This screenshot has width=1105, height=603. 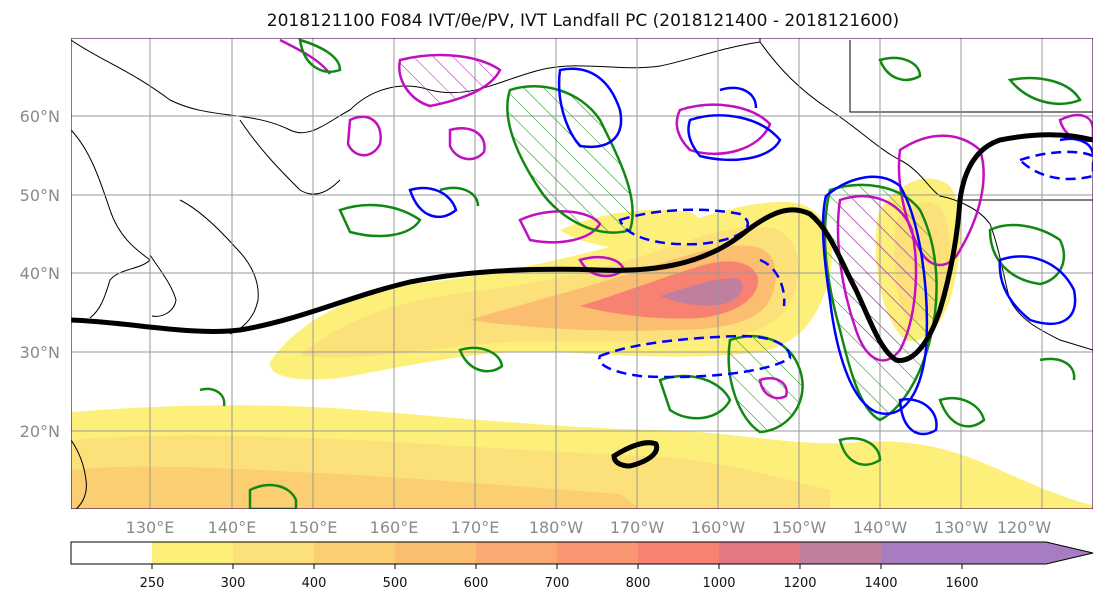 I want to click on lon-label-160w: 160°W, so click(x=718, y=527).